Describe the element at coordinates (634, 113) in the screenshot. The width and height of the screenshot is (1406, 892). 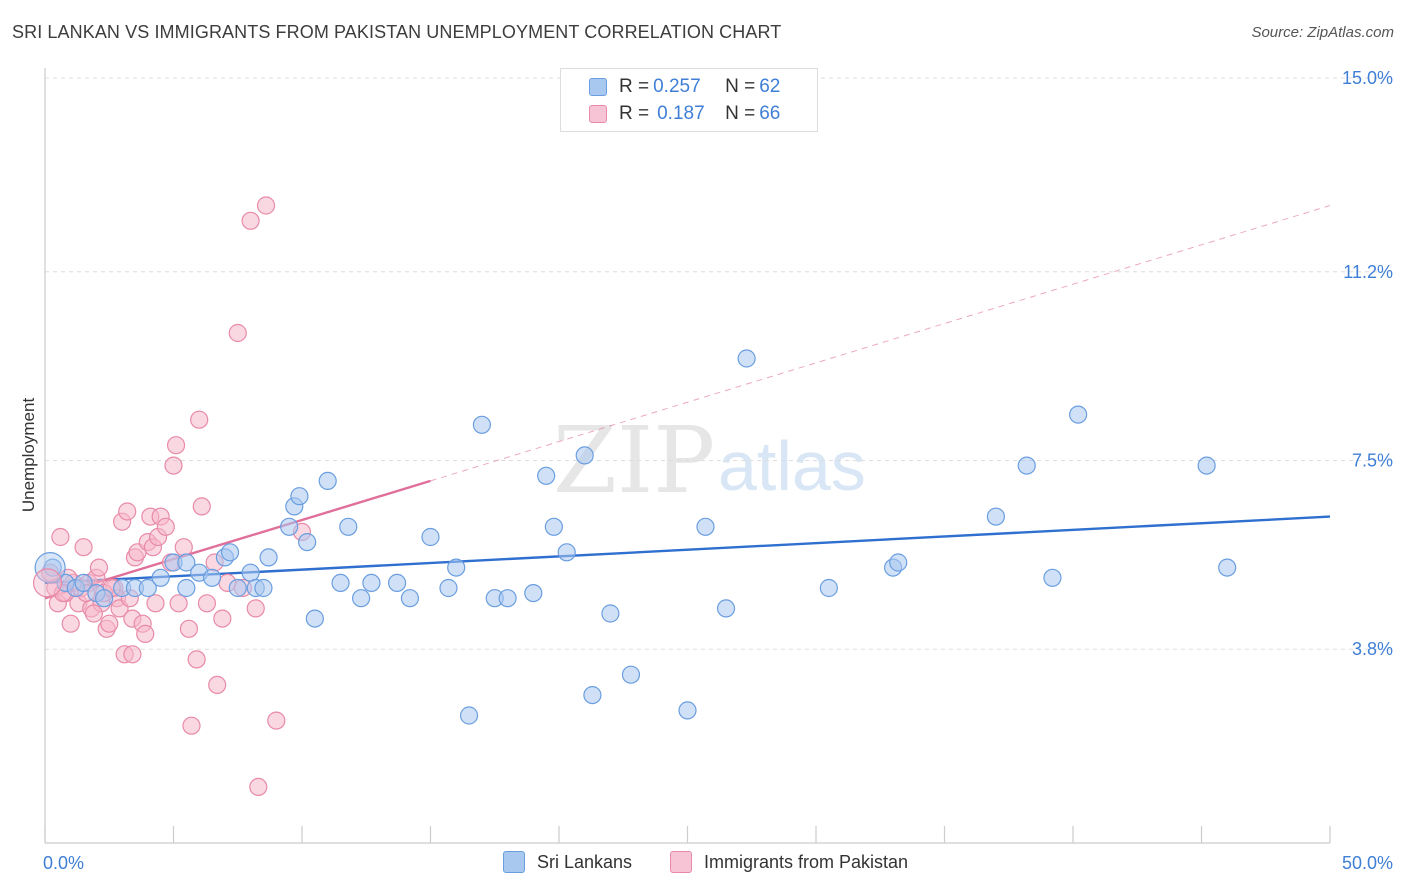
I see `legend-r-label: R =` at that location.